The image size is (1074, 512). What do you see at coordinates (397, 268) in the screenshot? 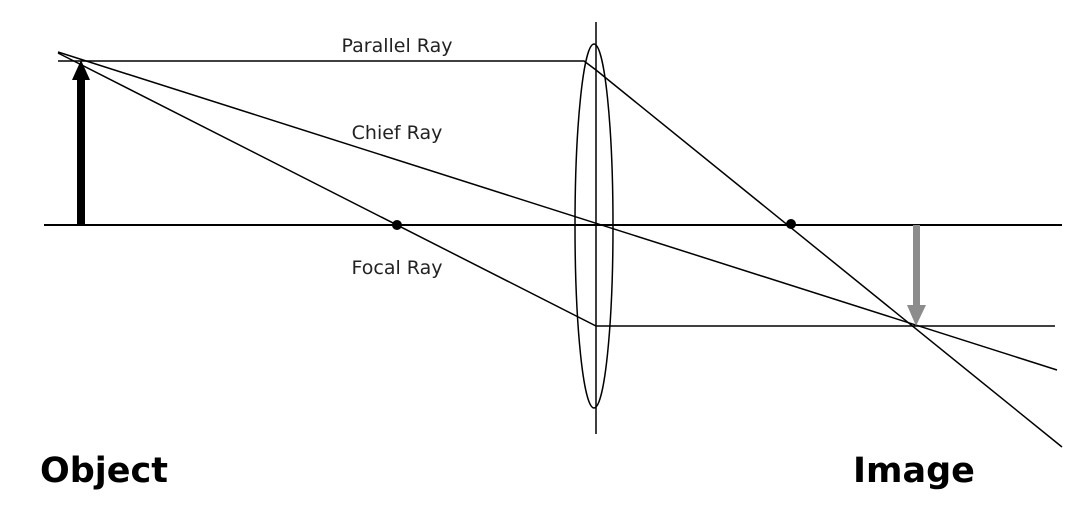
I see `focal-ray-label: Focal Ray` at bounding box center [397, 268].